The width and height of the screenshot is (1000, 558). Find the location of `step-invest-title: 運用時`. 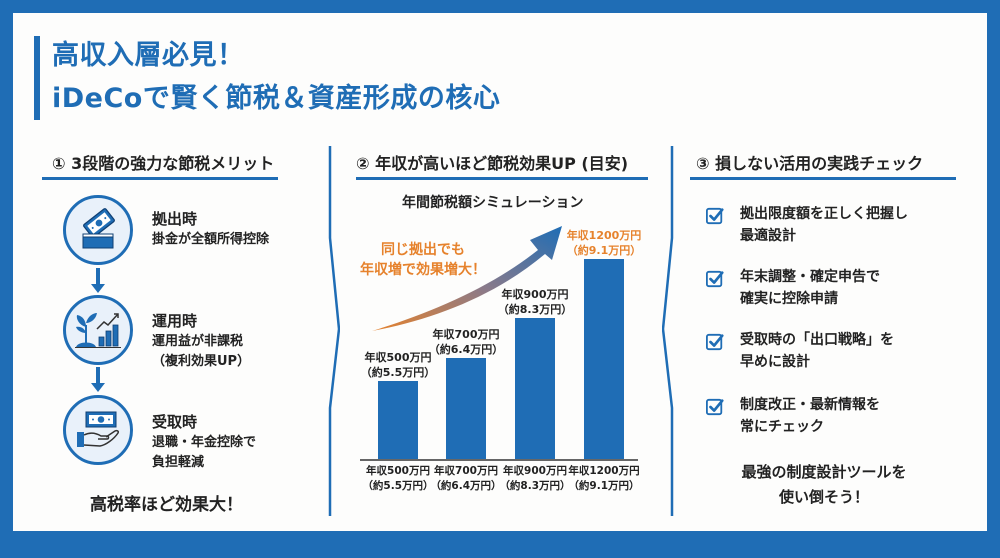

step-invest-title: 運用時 is located at coordinates (175, 321).